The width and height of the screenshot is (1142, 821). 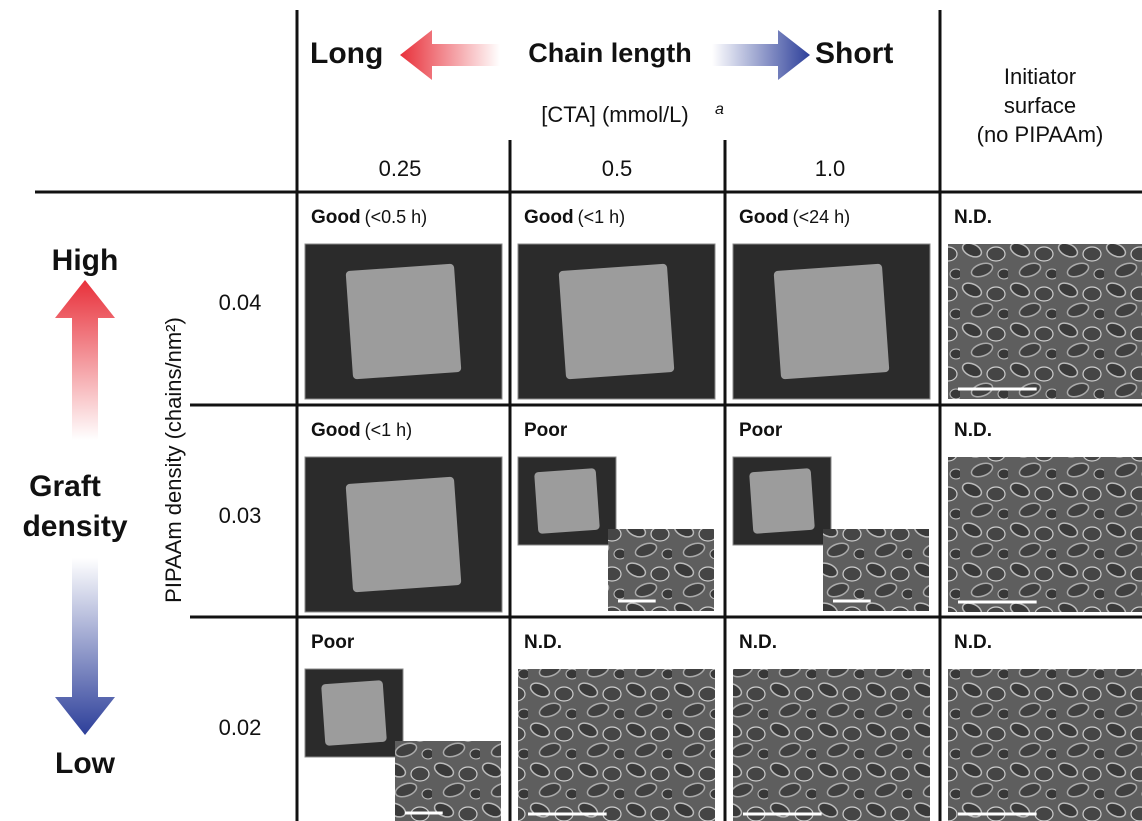 What do you see at coordinates (614, 114) in the screenshot?
I see `cta-label: [CTA] (mmol/L)` at bounding box center [614, 114].